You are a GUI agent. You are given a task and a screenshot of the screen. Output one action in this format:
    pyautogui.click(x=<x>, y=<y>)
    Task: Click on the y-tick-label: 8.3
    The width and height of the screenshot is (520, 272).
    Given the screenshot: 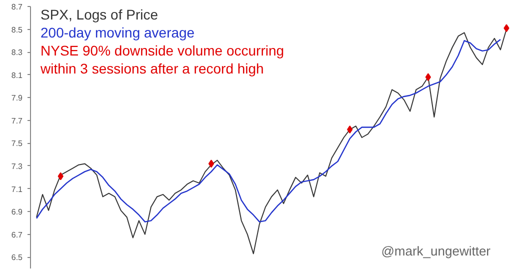 What is the action you would take?
    pyautogui.click(x=17, y=53)
    